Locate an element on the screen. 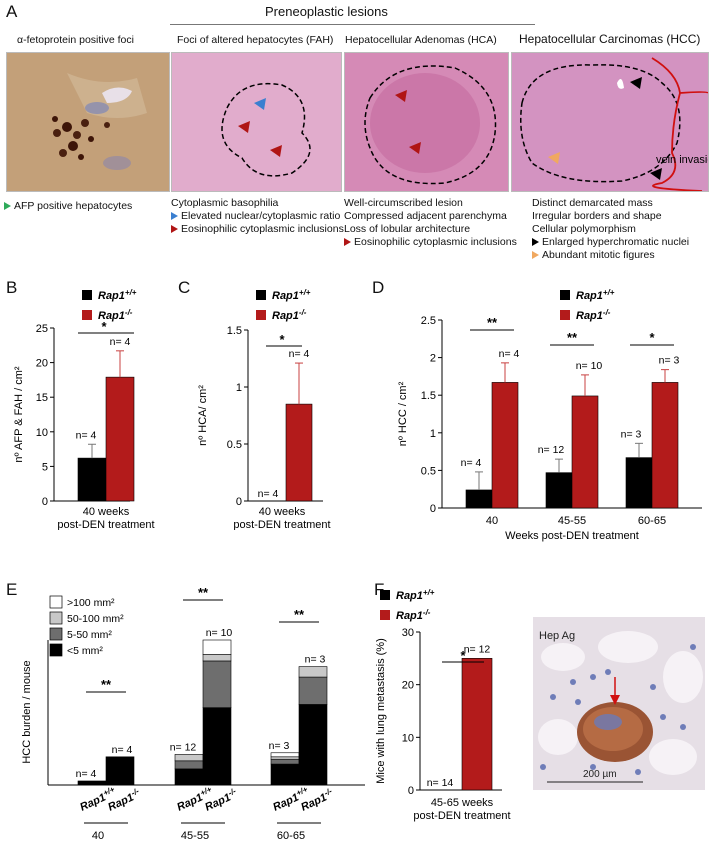 This screenshot has height=843, width=709. y-tick-label: 0.5 is located at coordinates (234, 445).